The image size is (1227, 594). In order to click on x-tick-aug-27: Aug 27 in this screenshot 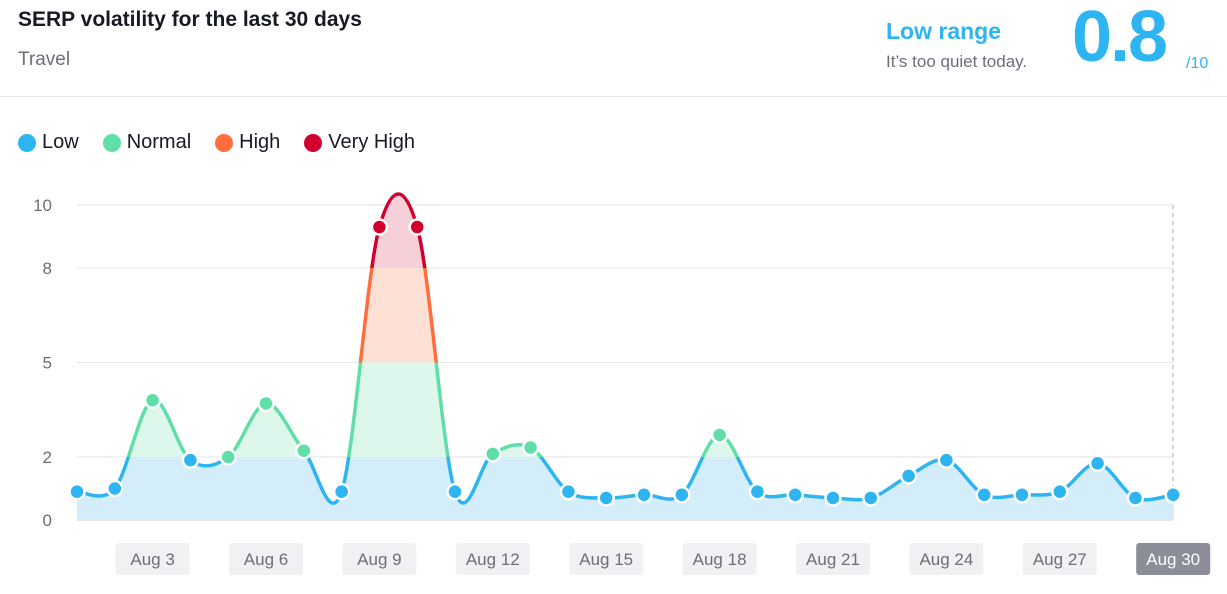, I will do `click(1059, 559)`.